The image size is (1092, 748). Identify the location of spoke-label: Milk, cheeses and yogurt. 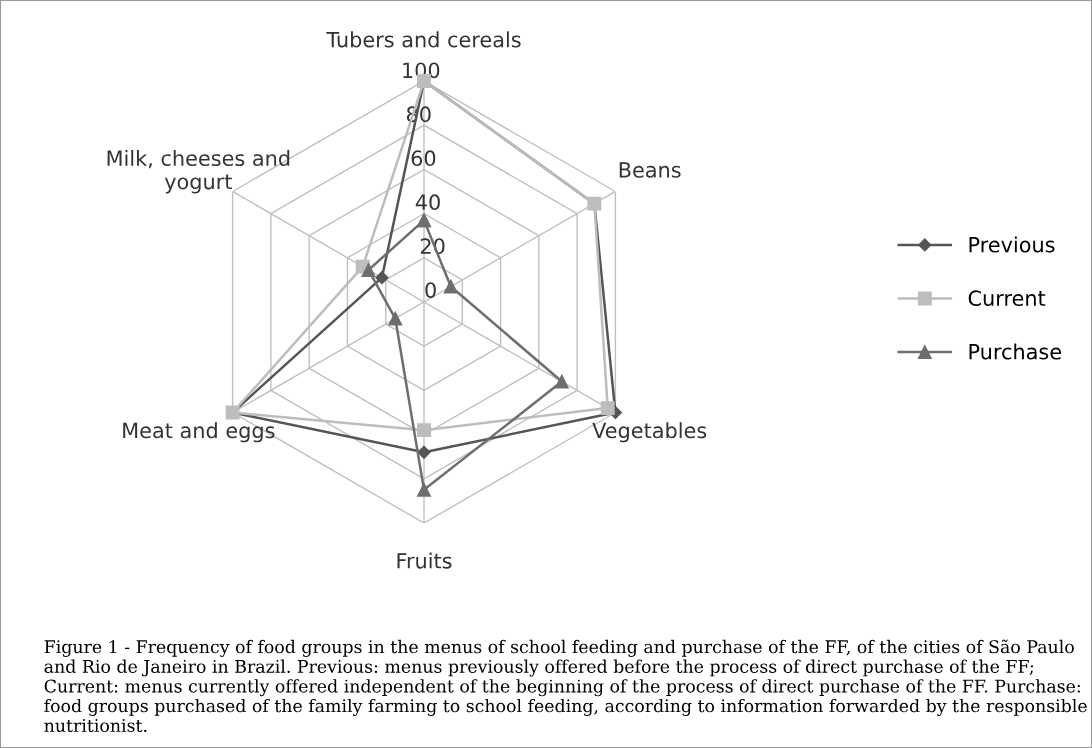
(198, 171).